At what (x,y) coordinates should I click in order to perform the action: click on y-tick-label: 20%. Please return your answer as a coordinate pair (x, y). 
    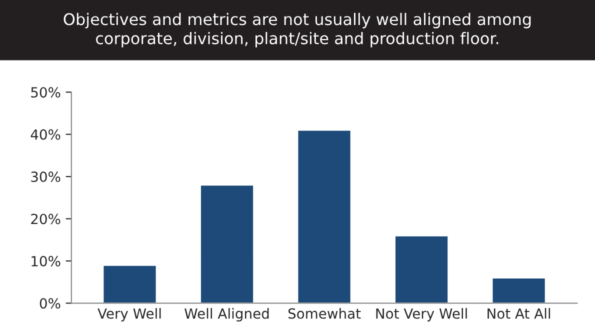
    Looking at the image, I should click on (45, 219).